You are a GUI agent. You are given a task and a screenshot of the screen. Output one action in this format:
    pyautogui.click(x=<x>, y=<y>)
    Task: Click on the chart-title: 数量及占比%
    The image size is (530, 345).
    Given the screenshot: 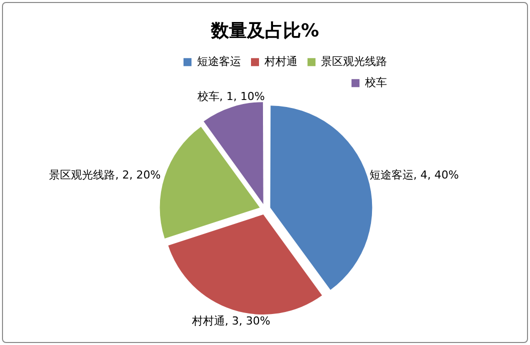 What is the action you would take?
    pyautogui.click(x=265, y=31)
    